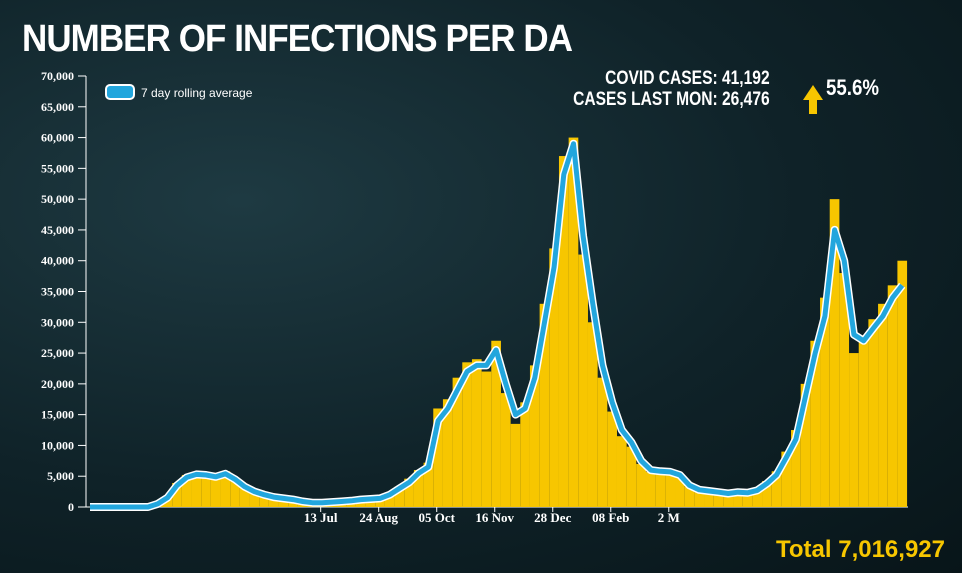 Image resolution: width=962 pixels, height=573 pixels. What do you see at coordinates (611, 517) in the screenshot?
I see `x-tick-label: 08 Feb` at bounding box center [611, 517].